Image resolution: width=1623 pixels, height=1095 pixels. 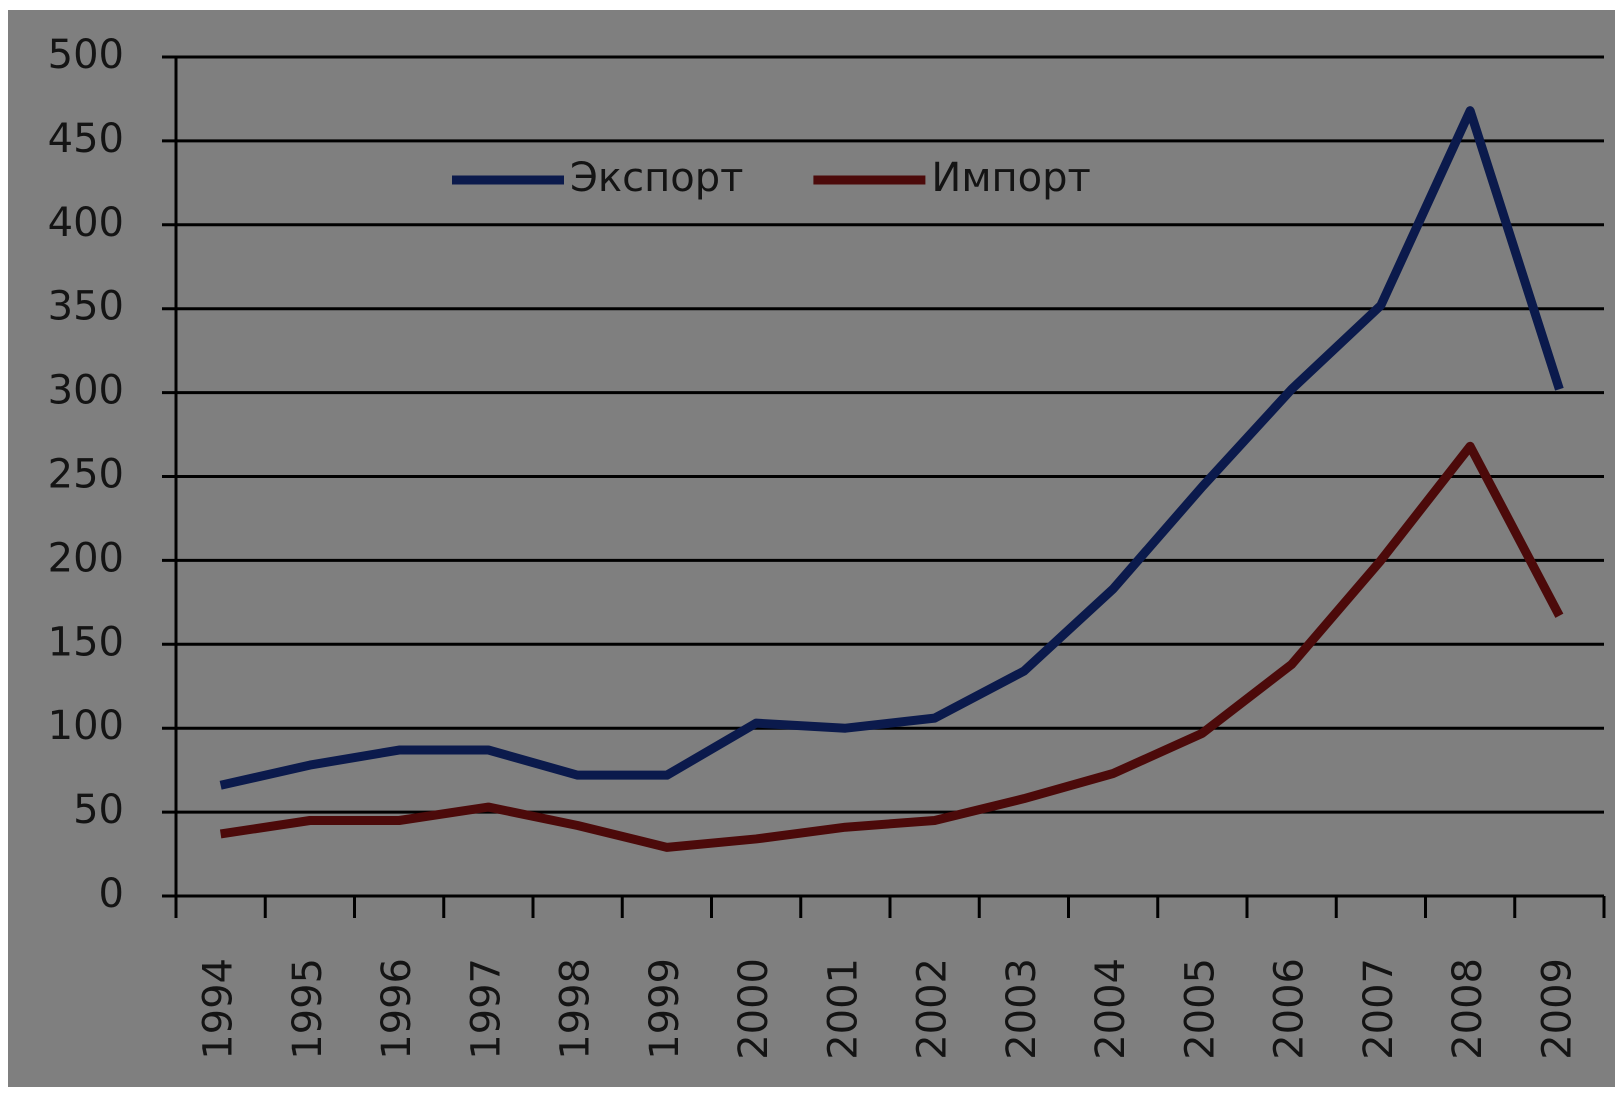 What do you see at coordinates (933, 1009) in the screenshot?
I see `x-tick-label: 2002` at bounding box center [933, 1009].